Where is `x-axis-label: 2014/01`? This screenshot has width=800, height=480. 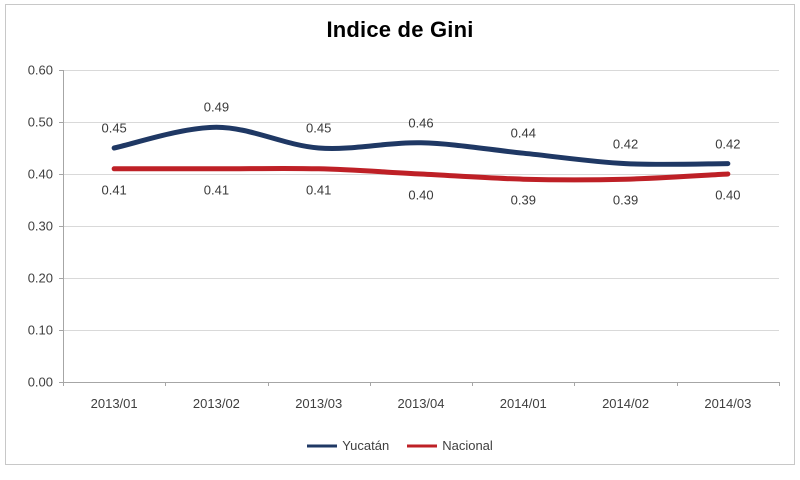 x-axis-label: 2014/01 is located at coordinates (523, 403).